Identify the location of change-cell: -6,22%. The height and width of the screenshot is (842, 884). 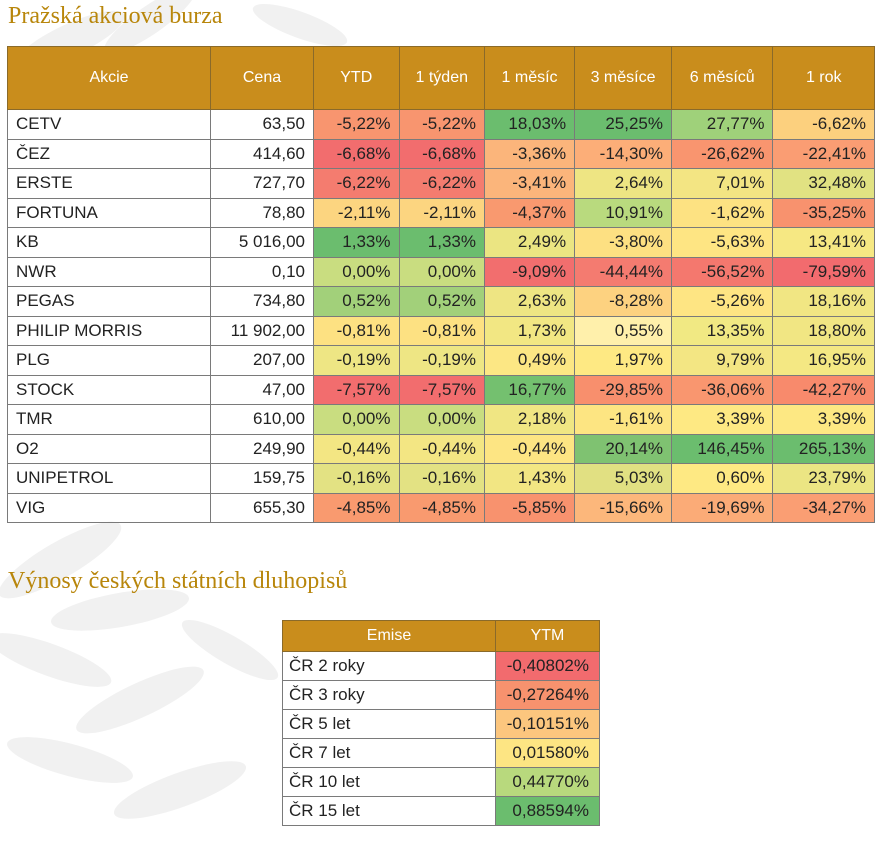
(441, 183).